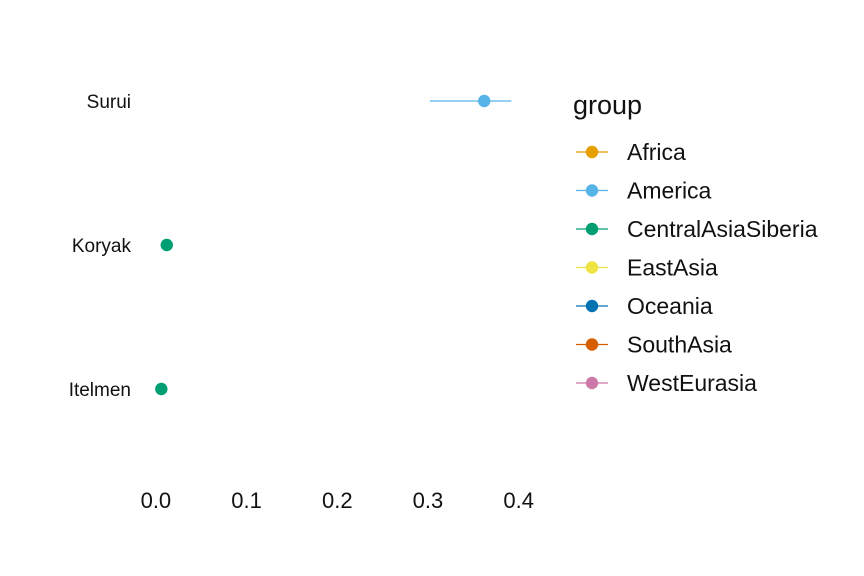 The image size is (864, 576). I want to click on legend-label: Africa, so click(656, 152).